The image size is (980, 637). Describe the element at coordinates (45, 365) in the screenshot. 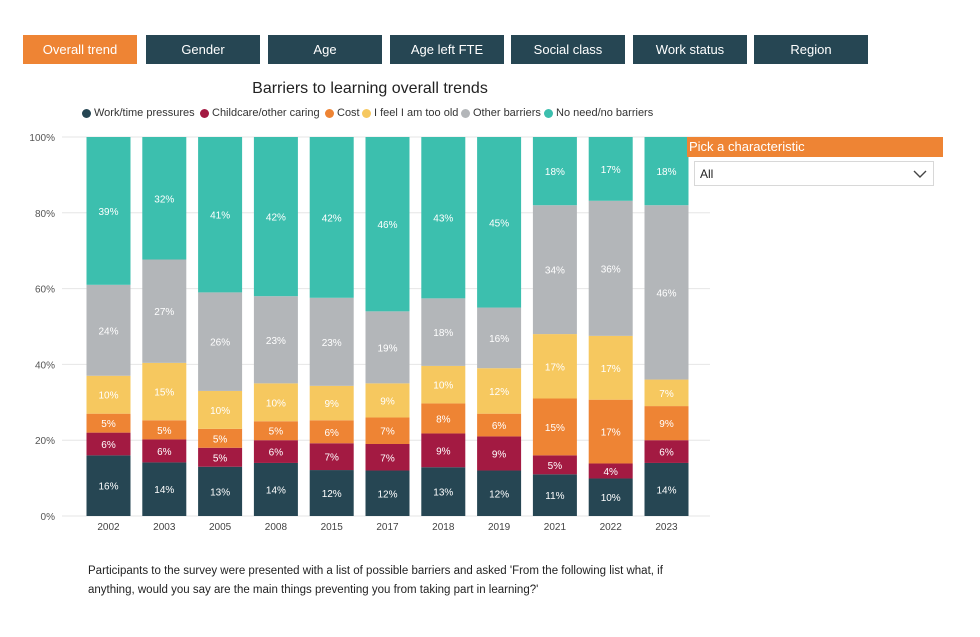

I see `y-tick-label: 40%` at that location.